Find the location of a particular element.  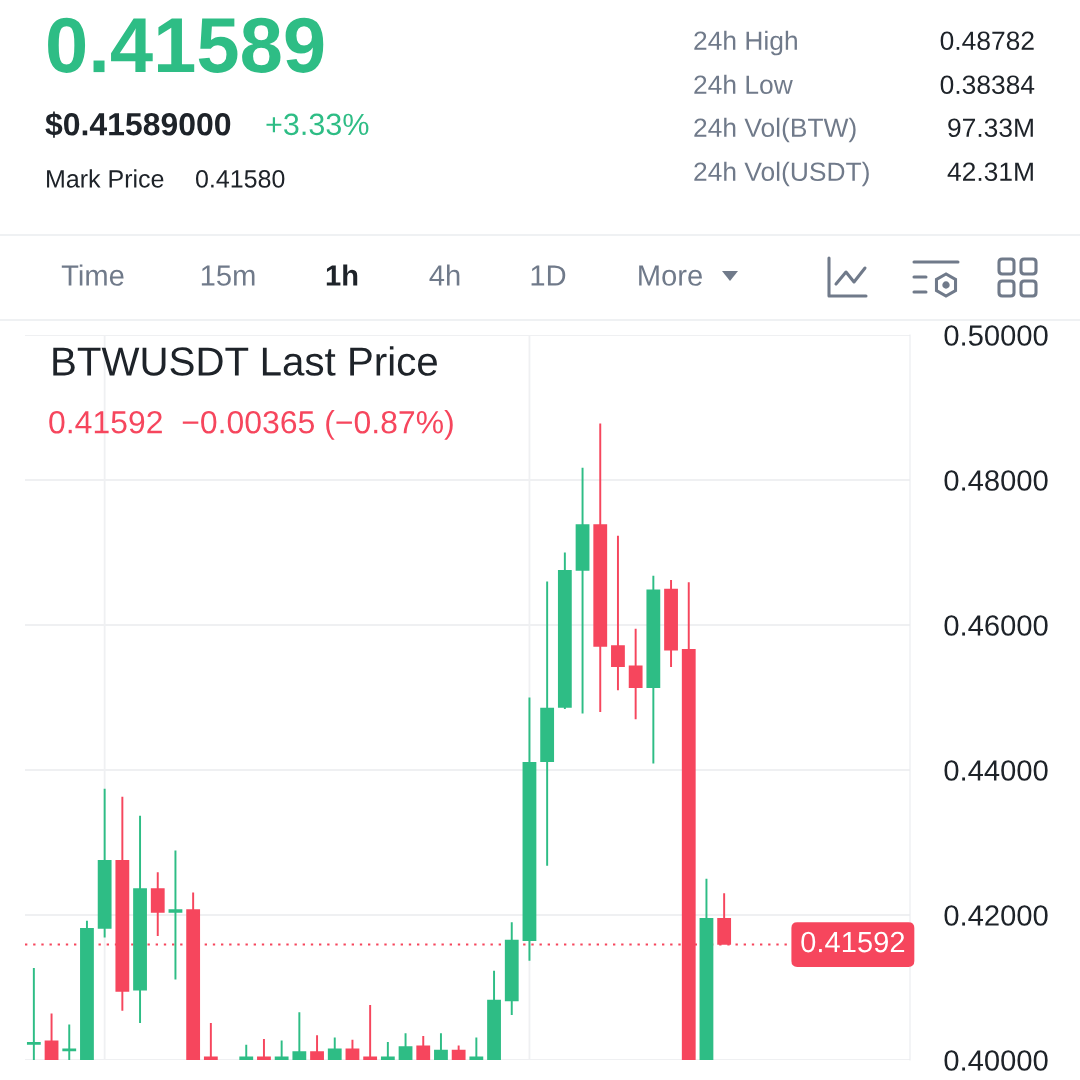

text: 0.48782 is located at coordinates (987, 41).